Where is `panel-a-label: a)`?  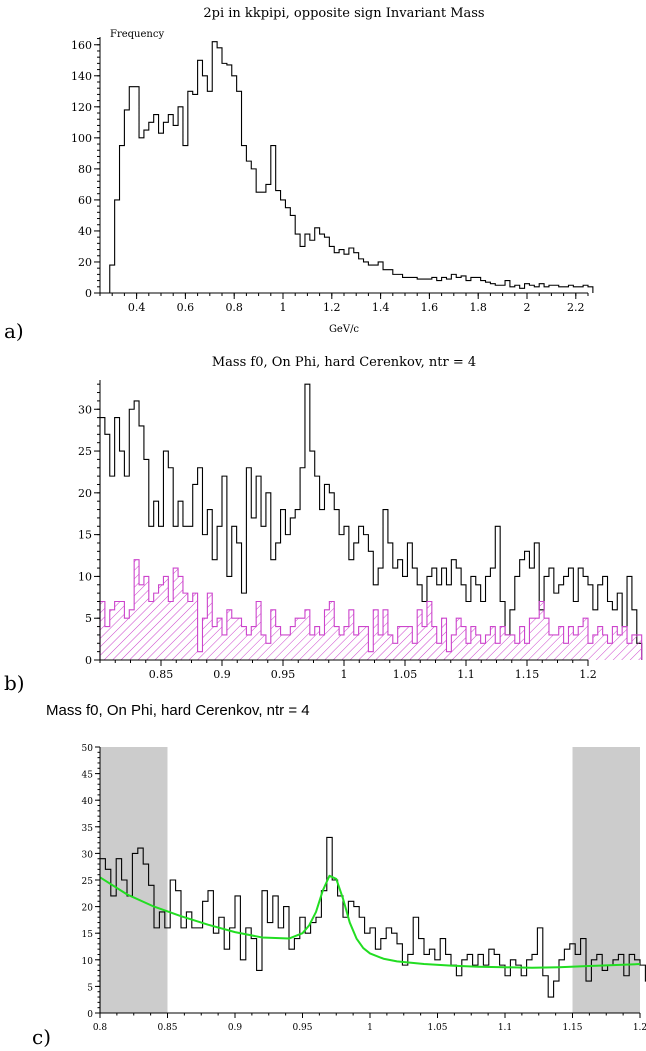
panel-a-label: a) is located at coordinates (14, 331).